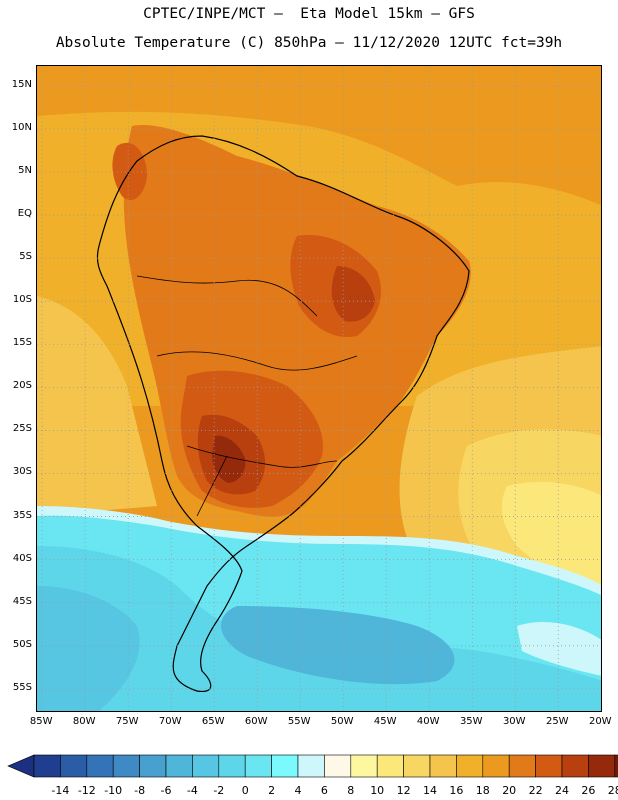  What do you see at coordinates (22, 687) in the screenshot?
I see `lat-label: 55S` at bounding box center [22, 687].